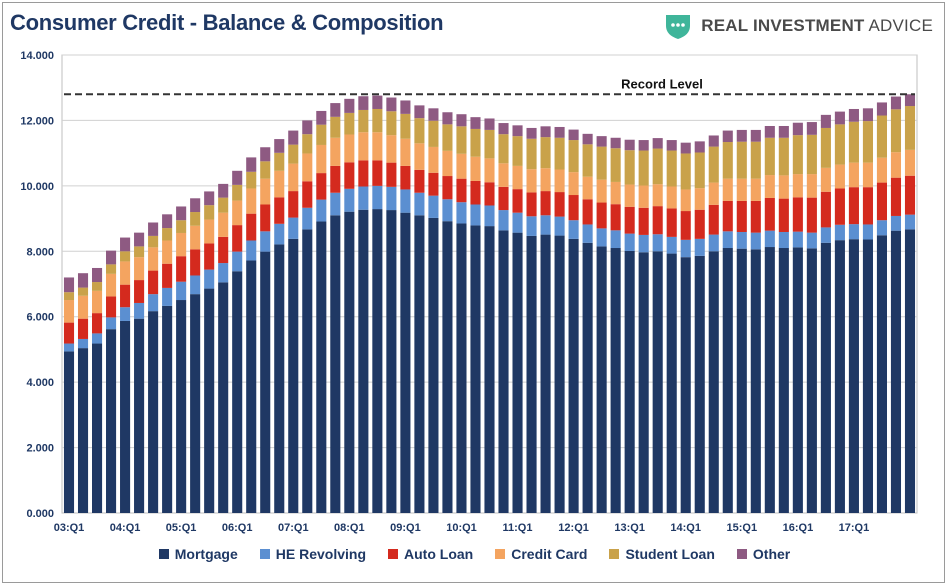 The image size is (949, 587). Describe the element at coordinates (312, 554) in the screenshot. I see `legend-item: HE Revolving` at that location.